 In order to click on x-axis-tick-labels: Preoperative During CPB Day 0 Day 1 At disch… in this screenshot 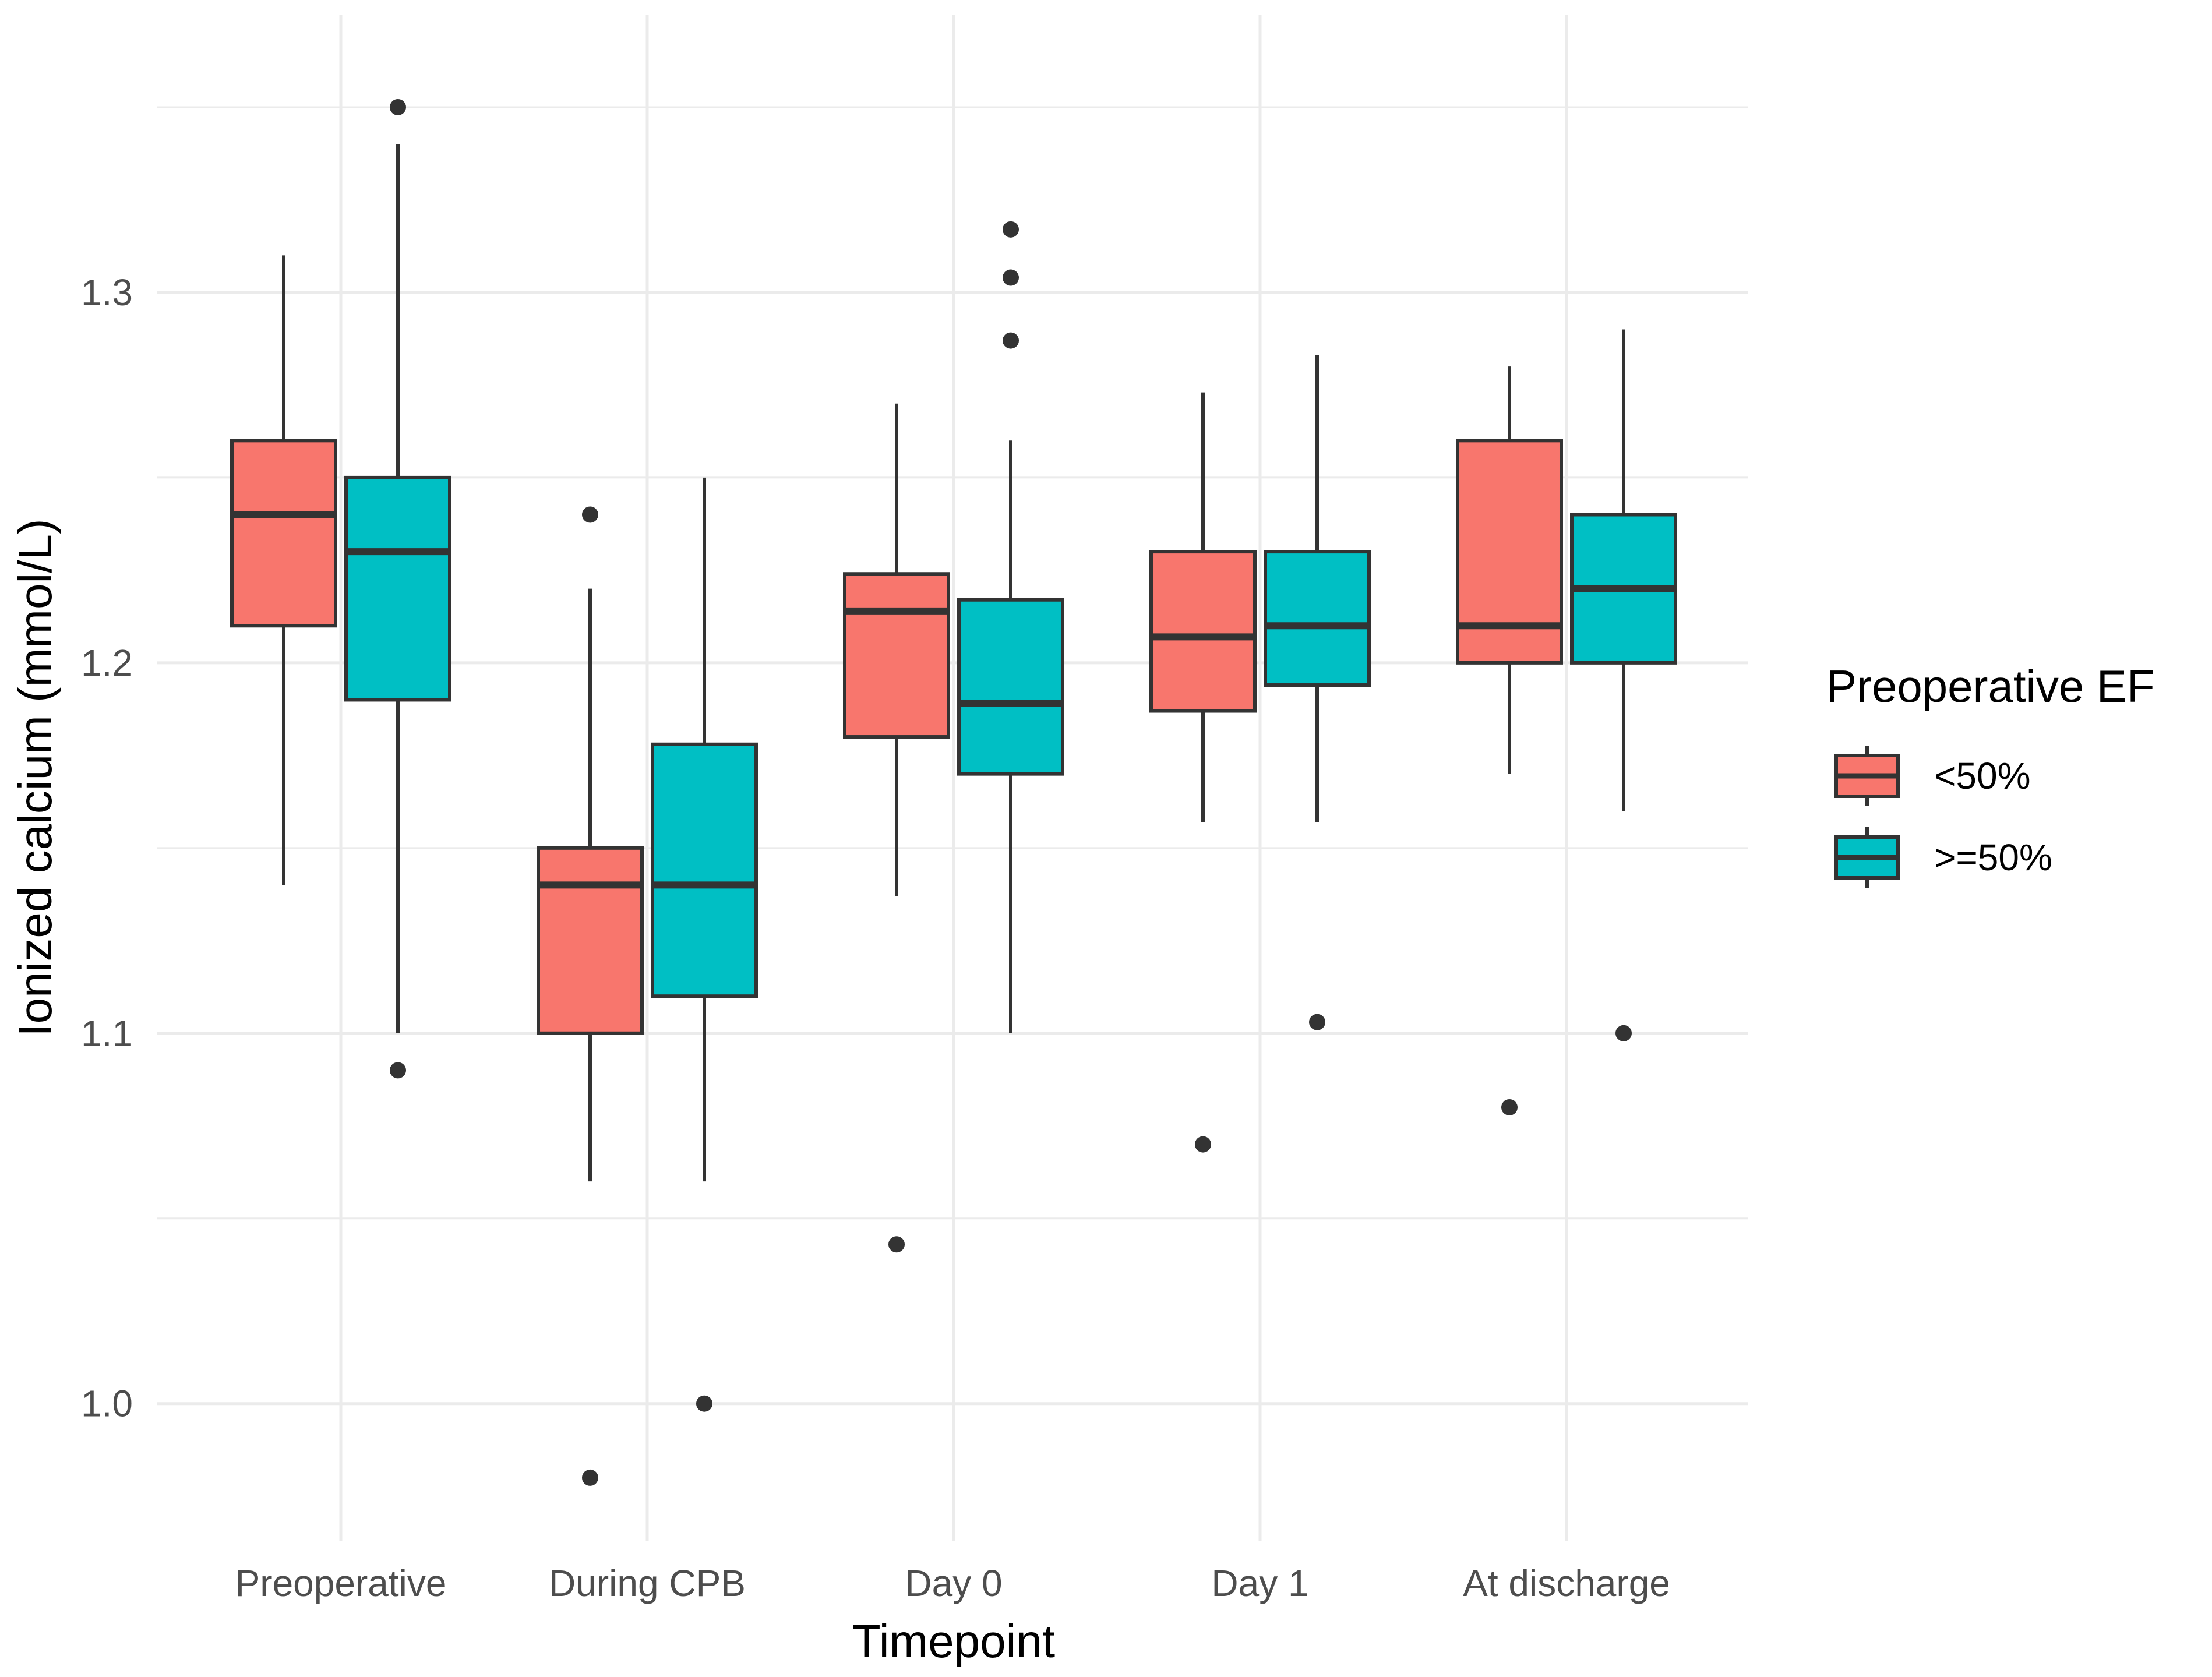, I will do `click(952, 1583)`.